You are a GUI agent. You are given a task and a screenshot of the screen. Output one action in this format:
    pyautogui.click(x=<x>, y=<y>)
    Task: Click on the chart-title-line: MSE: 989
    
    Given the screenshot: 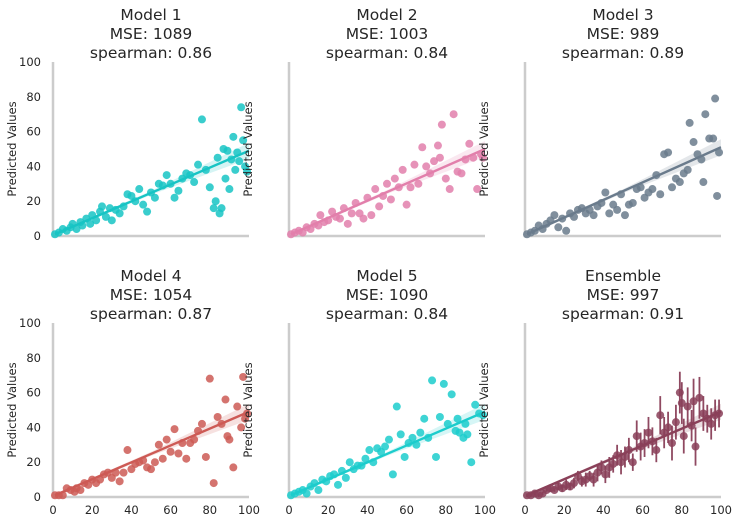 What is the action you would take?
    pyautogui.click(x=623, y=34)
    